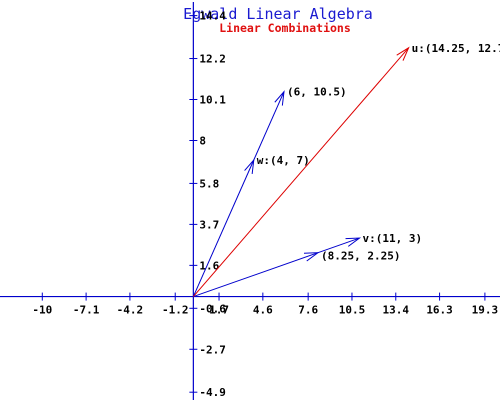 The height and width of the screenshot is (400, 500). Describe the element at coordinates (352, 310) in the screenshot. I see `x-tick-label: 10.5` at that location.